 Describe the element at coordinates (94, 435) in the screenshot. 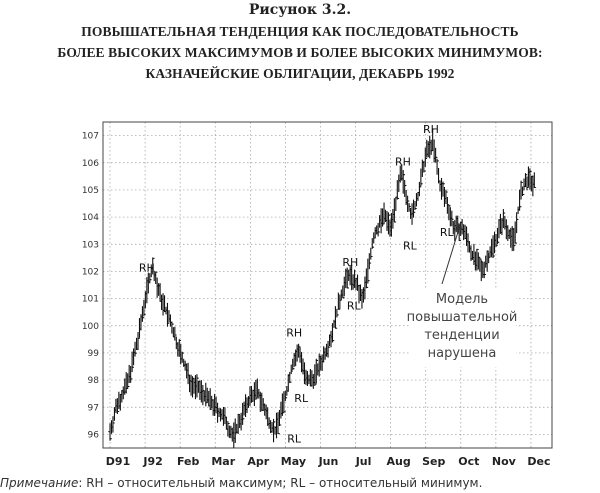

I see `y-tick-label: 96` at that location.